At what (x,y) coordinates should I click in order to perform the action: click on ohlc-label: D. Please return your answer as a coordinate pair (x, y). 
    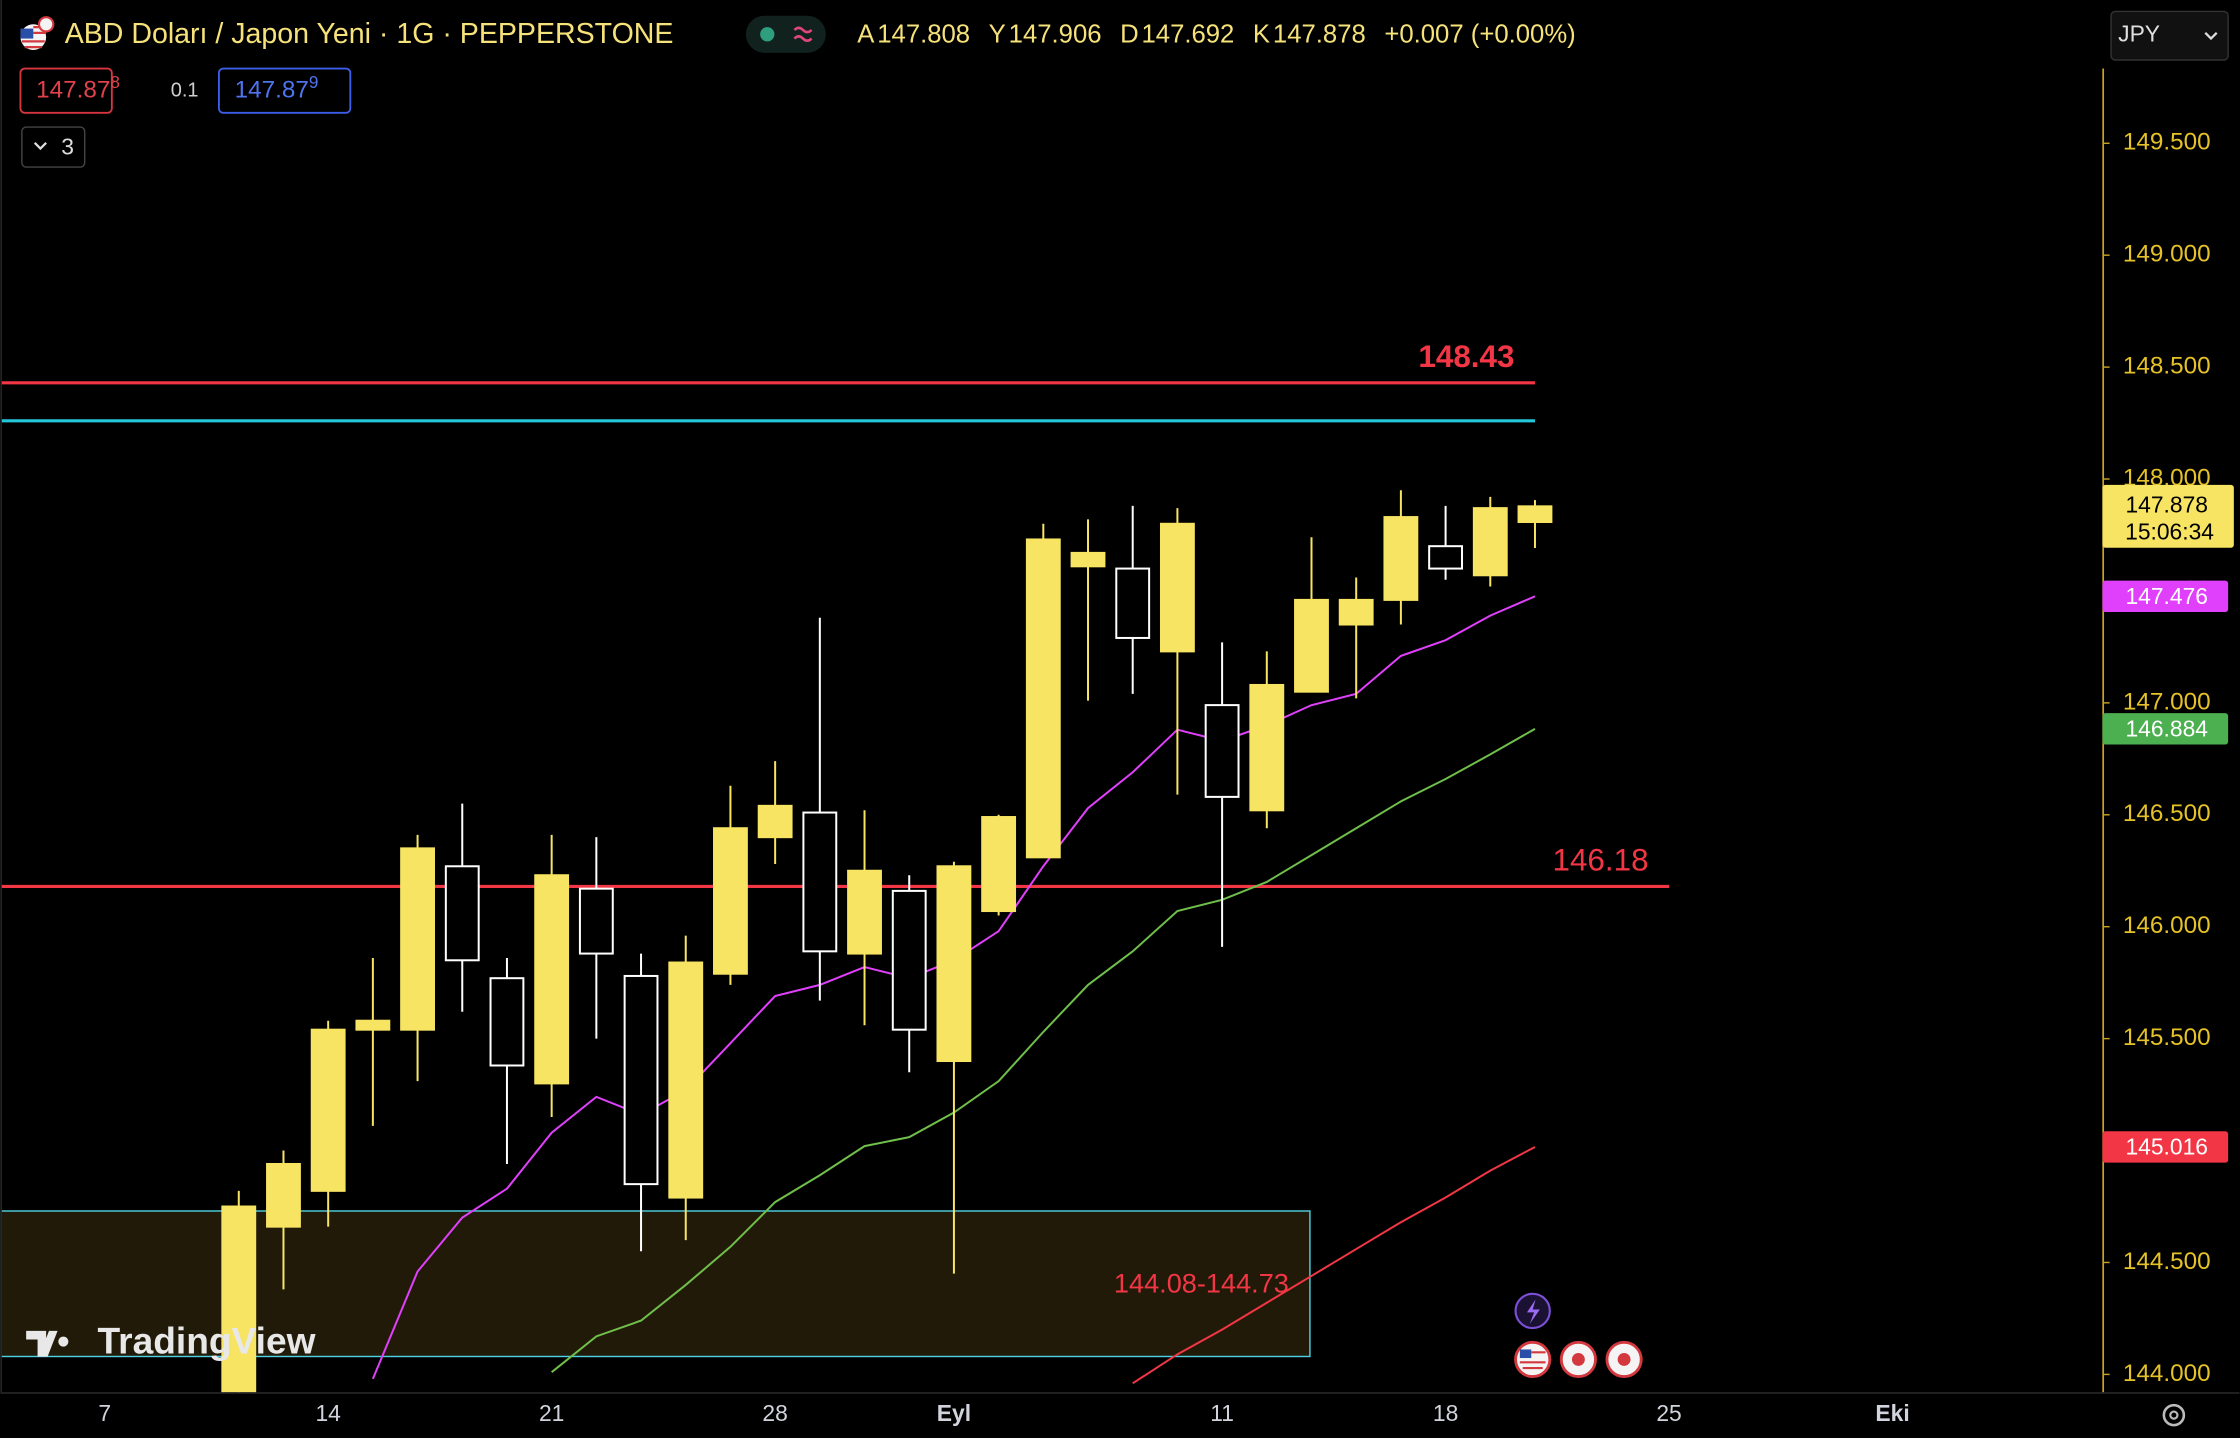
    Looking at the image, I should click on (1129, 34).